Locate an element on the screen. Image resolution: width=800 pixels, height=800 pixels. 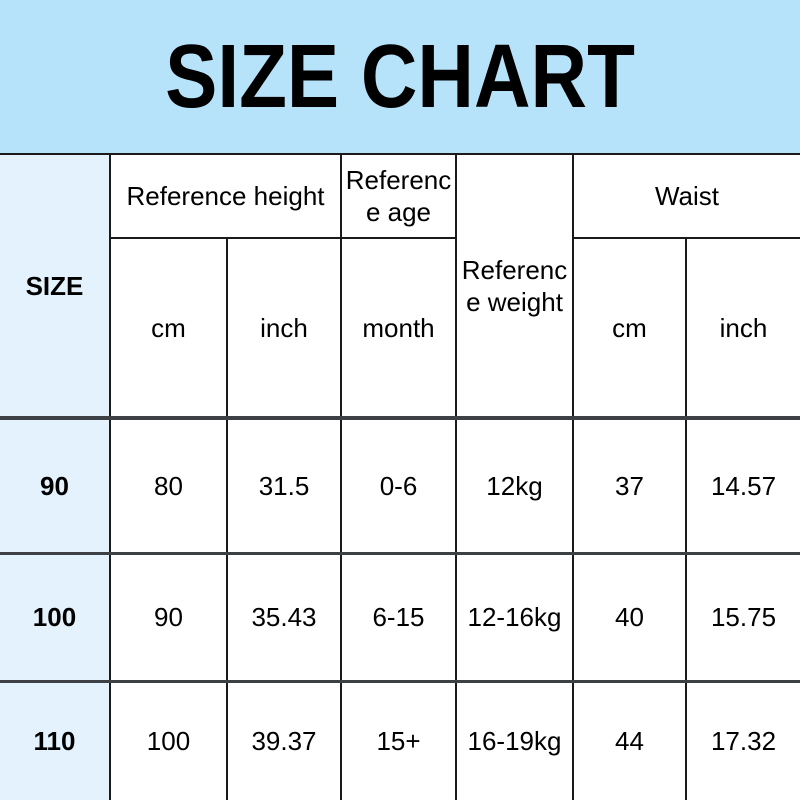
cell-waist-cm: 44 is located at coordinates (629, 740).